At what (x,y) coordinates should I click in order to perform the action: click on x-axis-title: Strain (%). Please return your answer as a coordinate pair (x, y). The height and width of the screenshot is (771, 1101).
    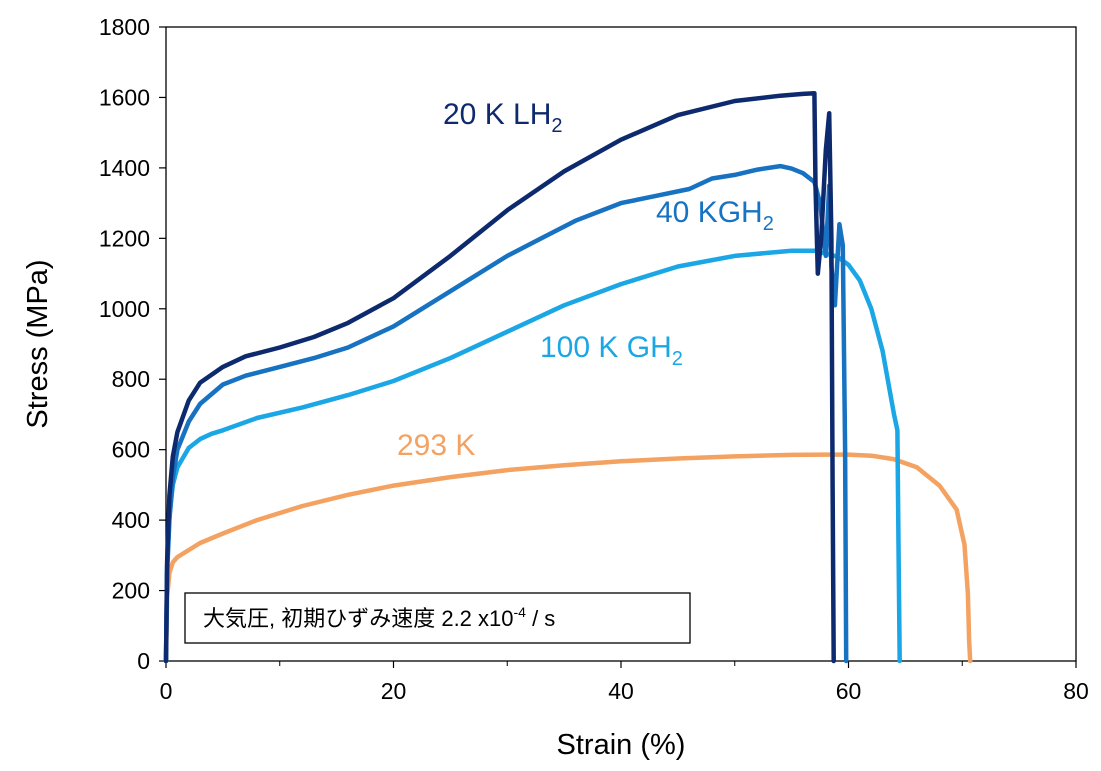
    Looking at the image, I should click on (621, 745).